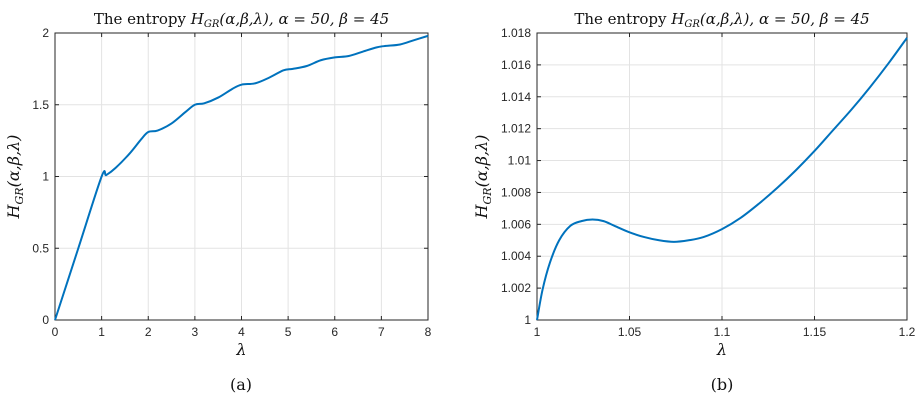 The width and height of the screenshot is (917, 401). I want to click on y-tick-label: 1.01, so click(520, 161).